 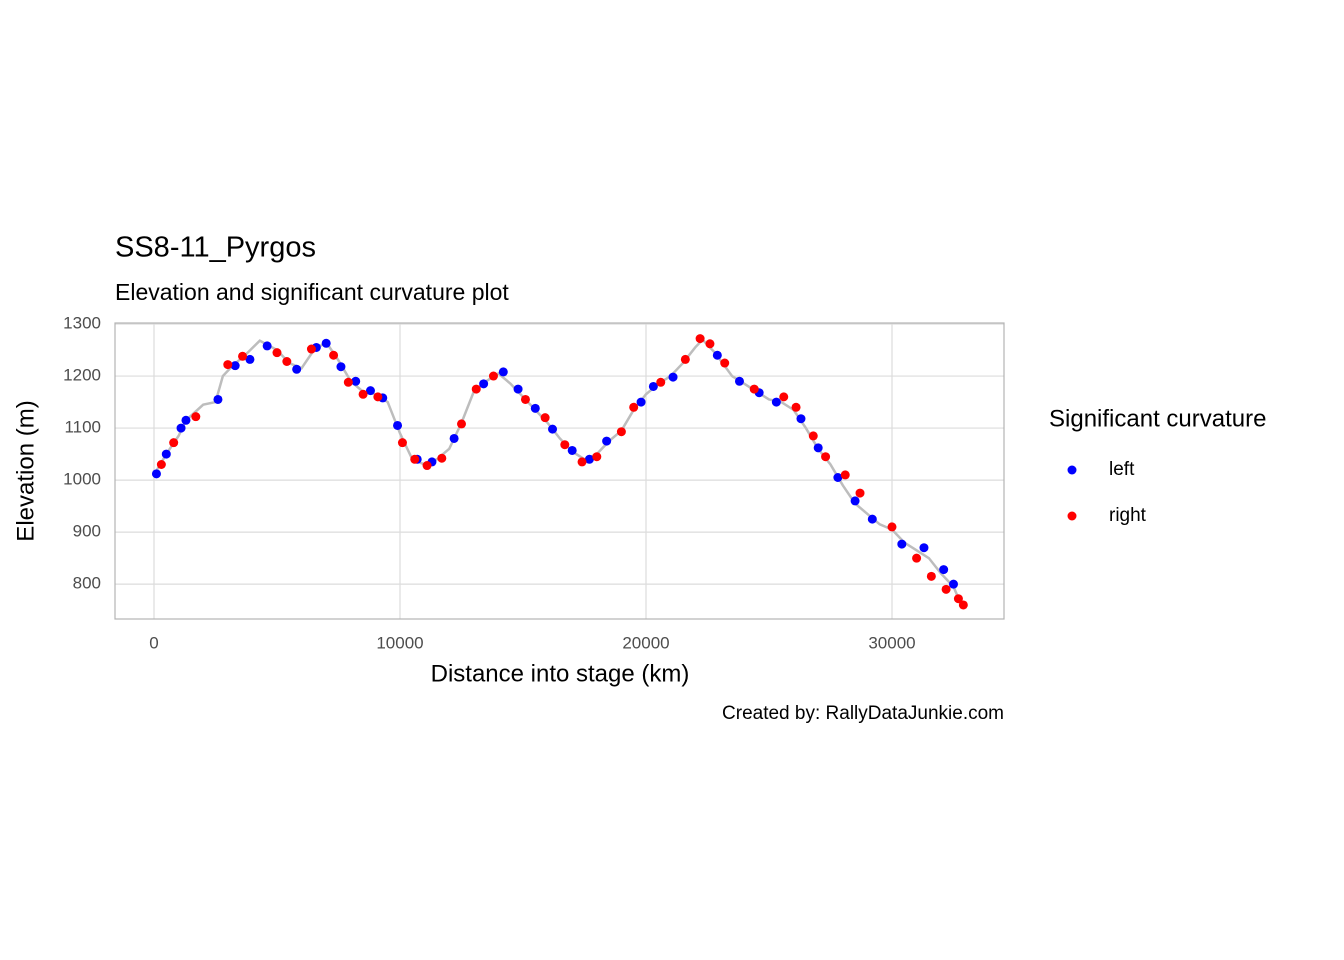 I want to click on legend-label: left, so click(x=1122, y=469).